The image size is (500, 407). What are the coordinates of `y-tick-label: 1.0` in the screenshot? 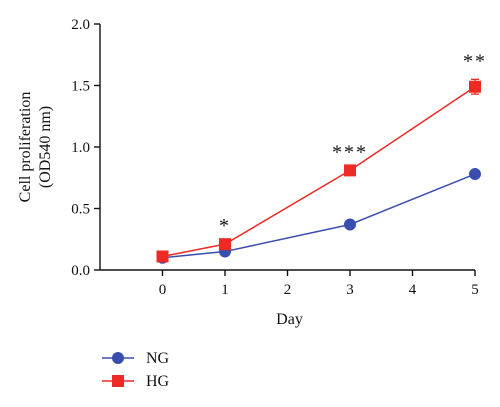 It's located at (80, 148).